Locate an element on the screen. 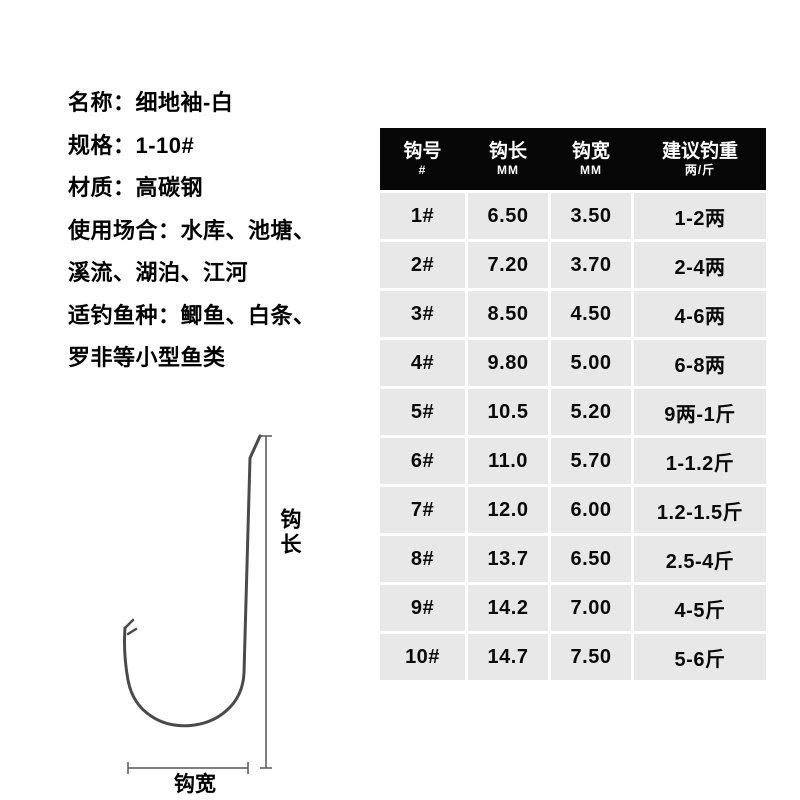 The height and width of the screenshot is (800, 800). header-cell: 钩宽 MM is located at coordinates (591, 159).